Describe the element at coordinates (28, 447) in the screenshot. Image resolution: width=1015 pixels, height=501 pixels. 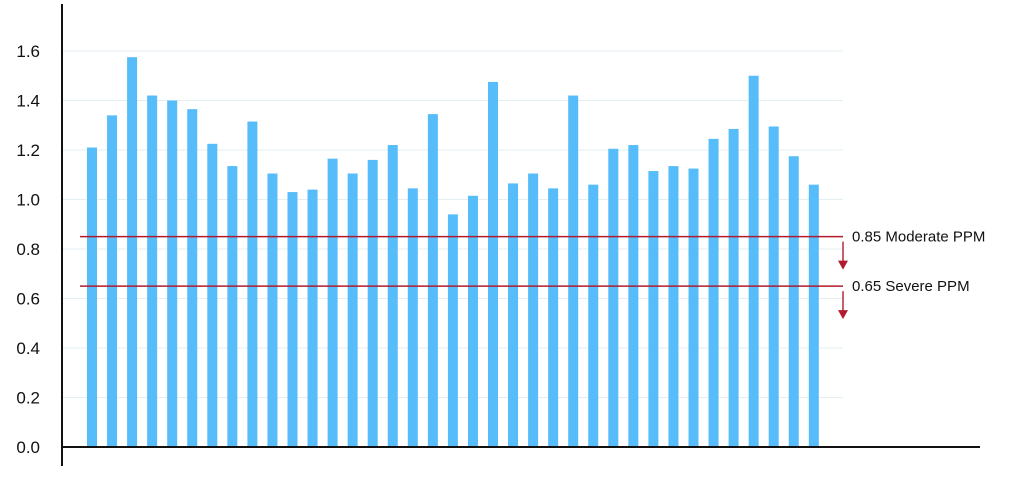
I see `y-tick-label: 0.0` at that location.